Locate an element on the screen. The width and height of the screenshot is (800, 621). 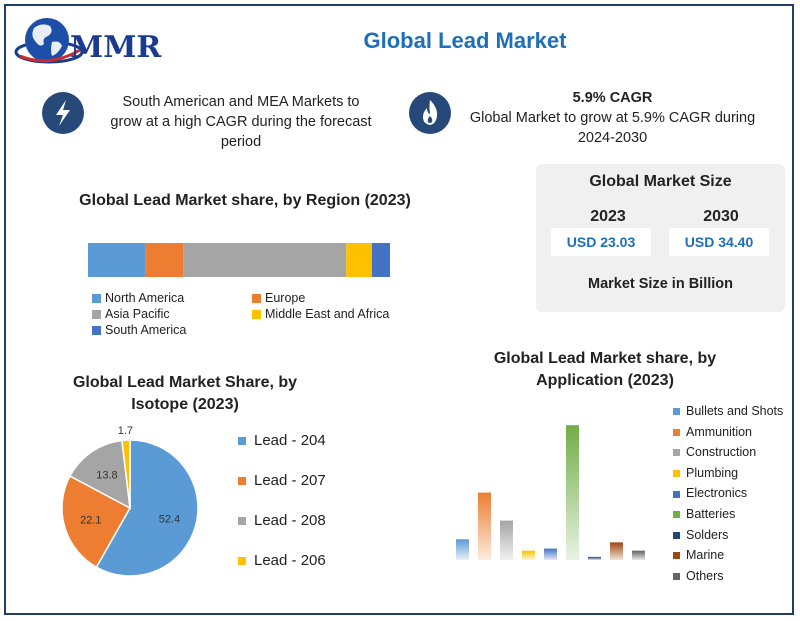
pie-label-lead-208: 13.8 is located at coordinates (106, 475).